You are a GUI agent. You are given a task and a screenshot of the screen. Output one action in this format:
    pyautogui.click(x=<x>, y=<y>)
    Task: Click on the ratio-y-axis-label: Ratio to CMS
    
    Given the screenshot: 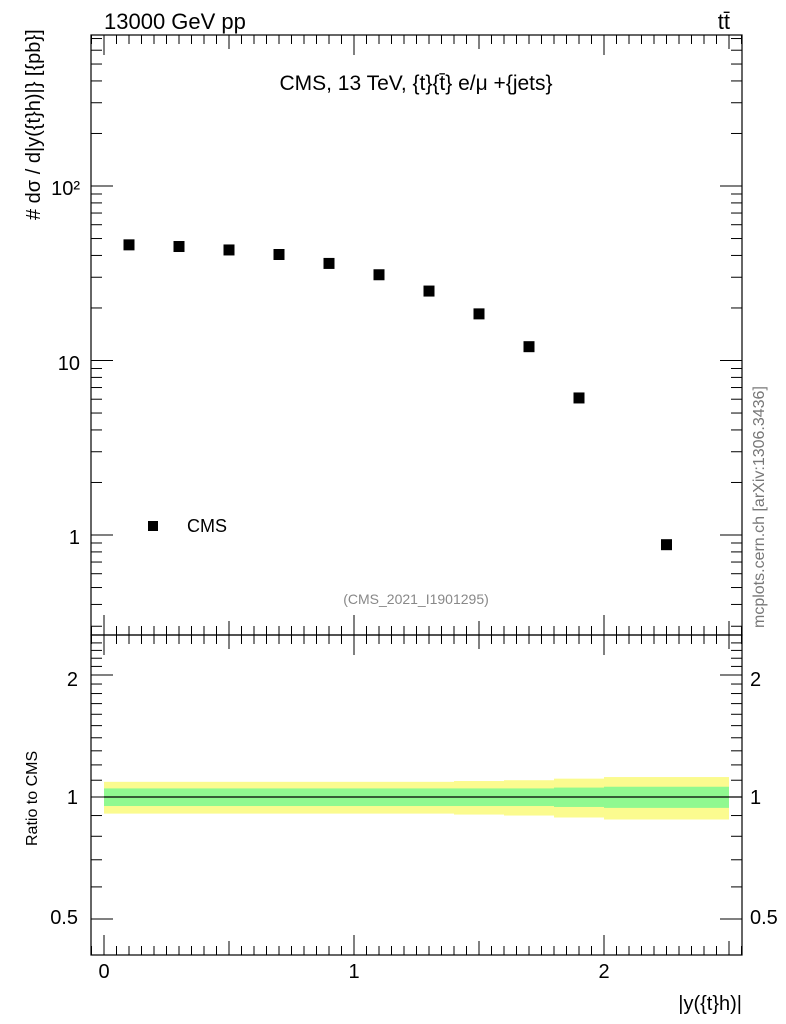 What is the action you would take?
    pyautogui.click(x=32, y=798)
    